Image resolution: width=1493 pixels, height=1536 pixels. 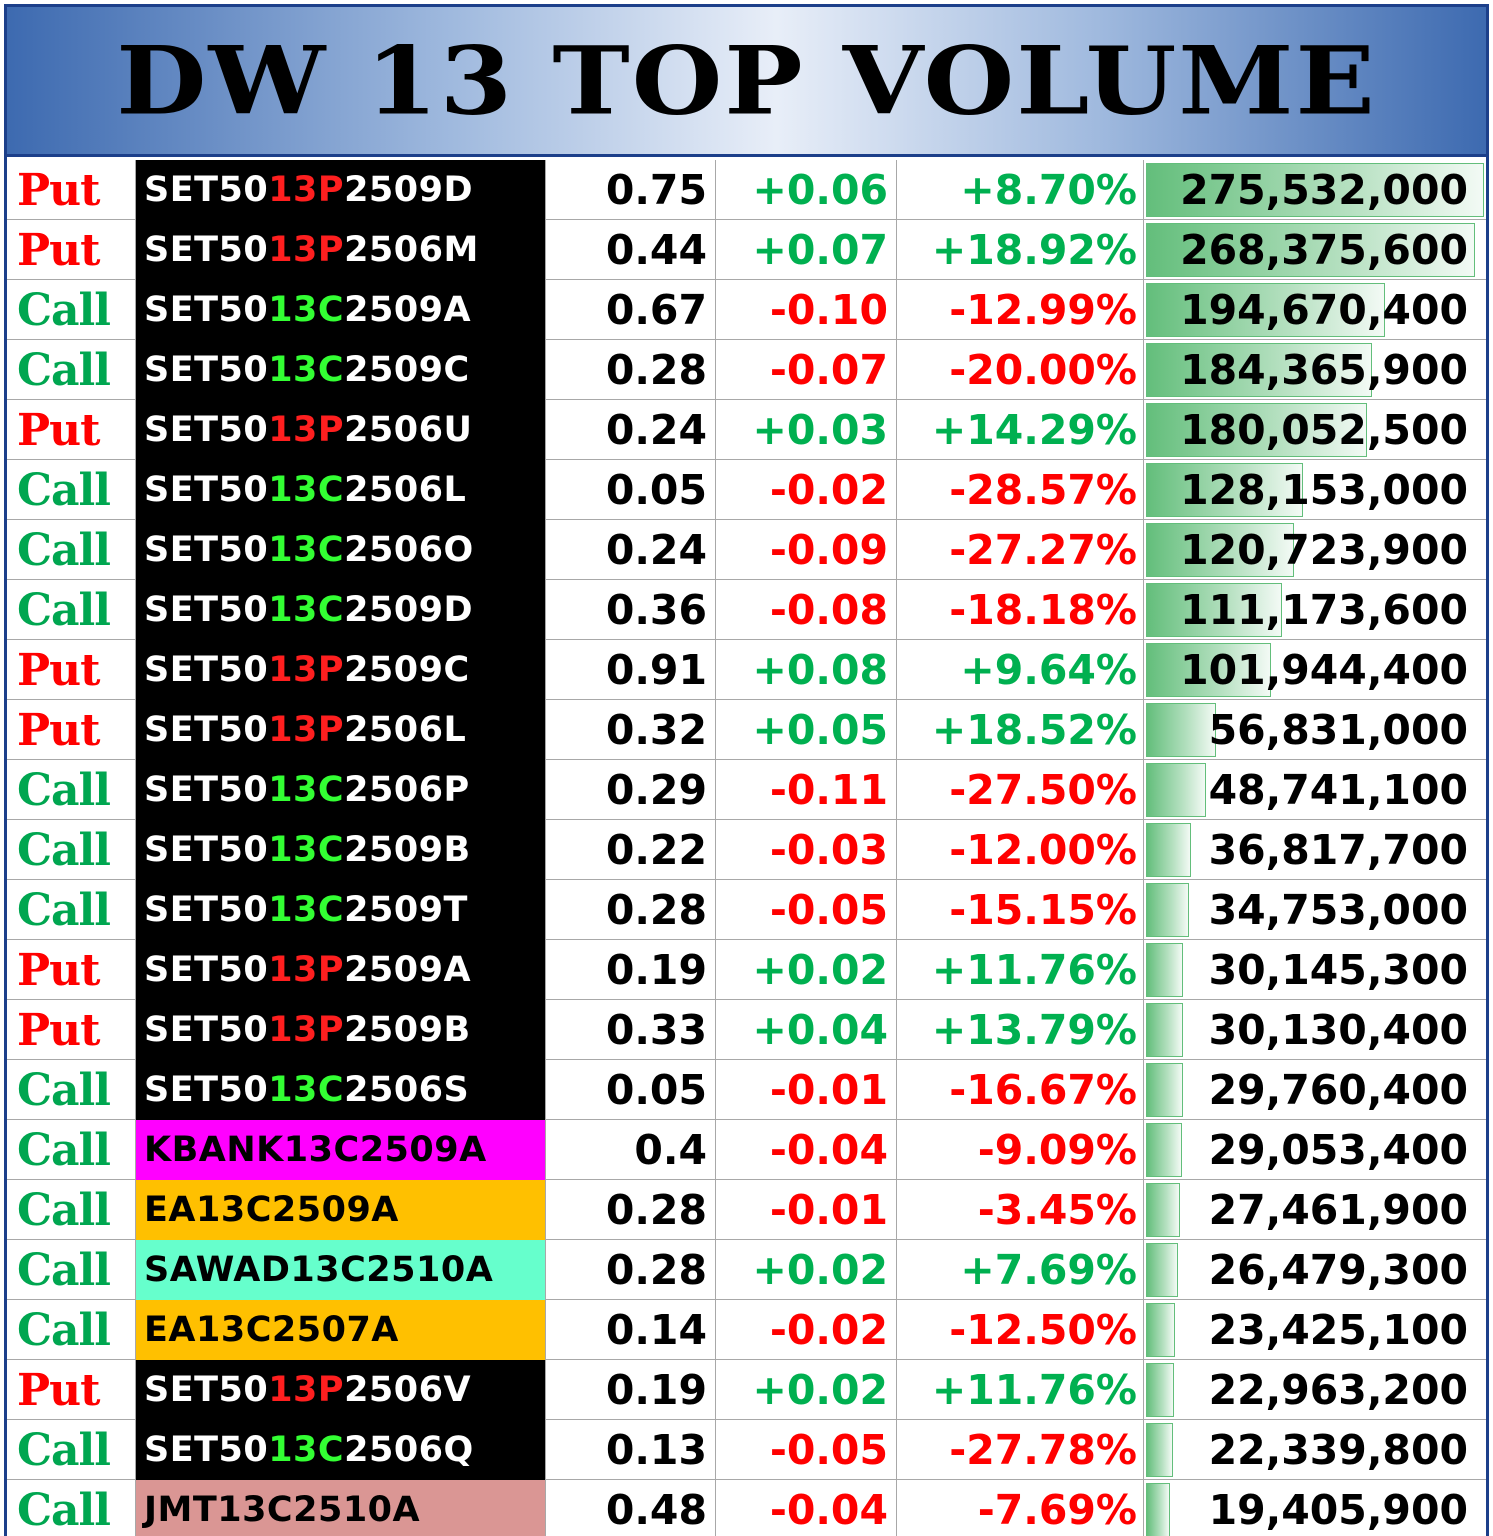 What do you see at coordinates (630, 1030) in the screenshot?
I see `last-price: 0.33` at bounding box center [630, 1030].